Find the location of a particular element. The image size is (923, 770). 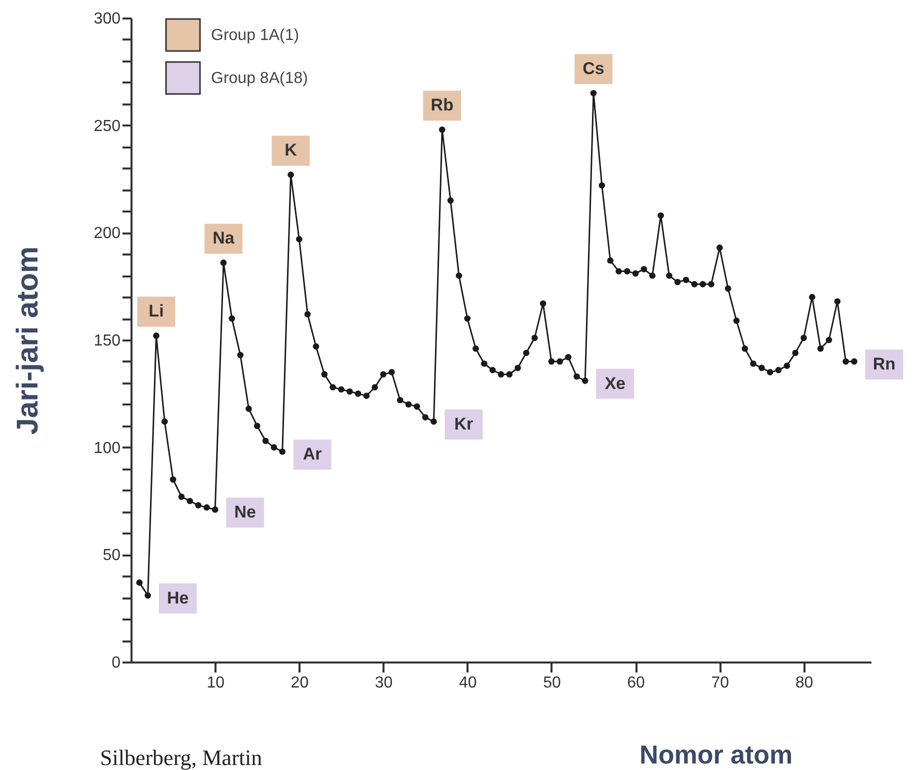

y-tick-label: 250 is located at coordinates (107, 126).